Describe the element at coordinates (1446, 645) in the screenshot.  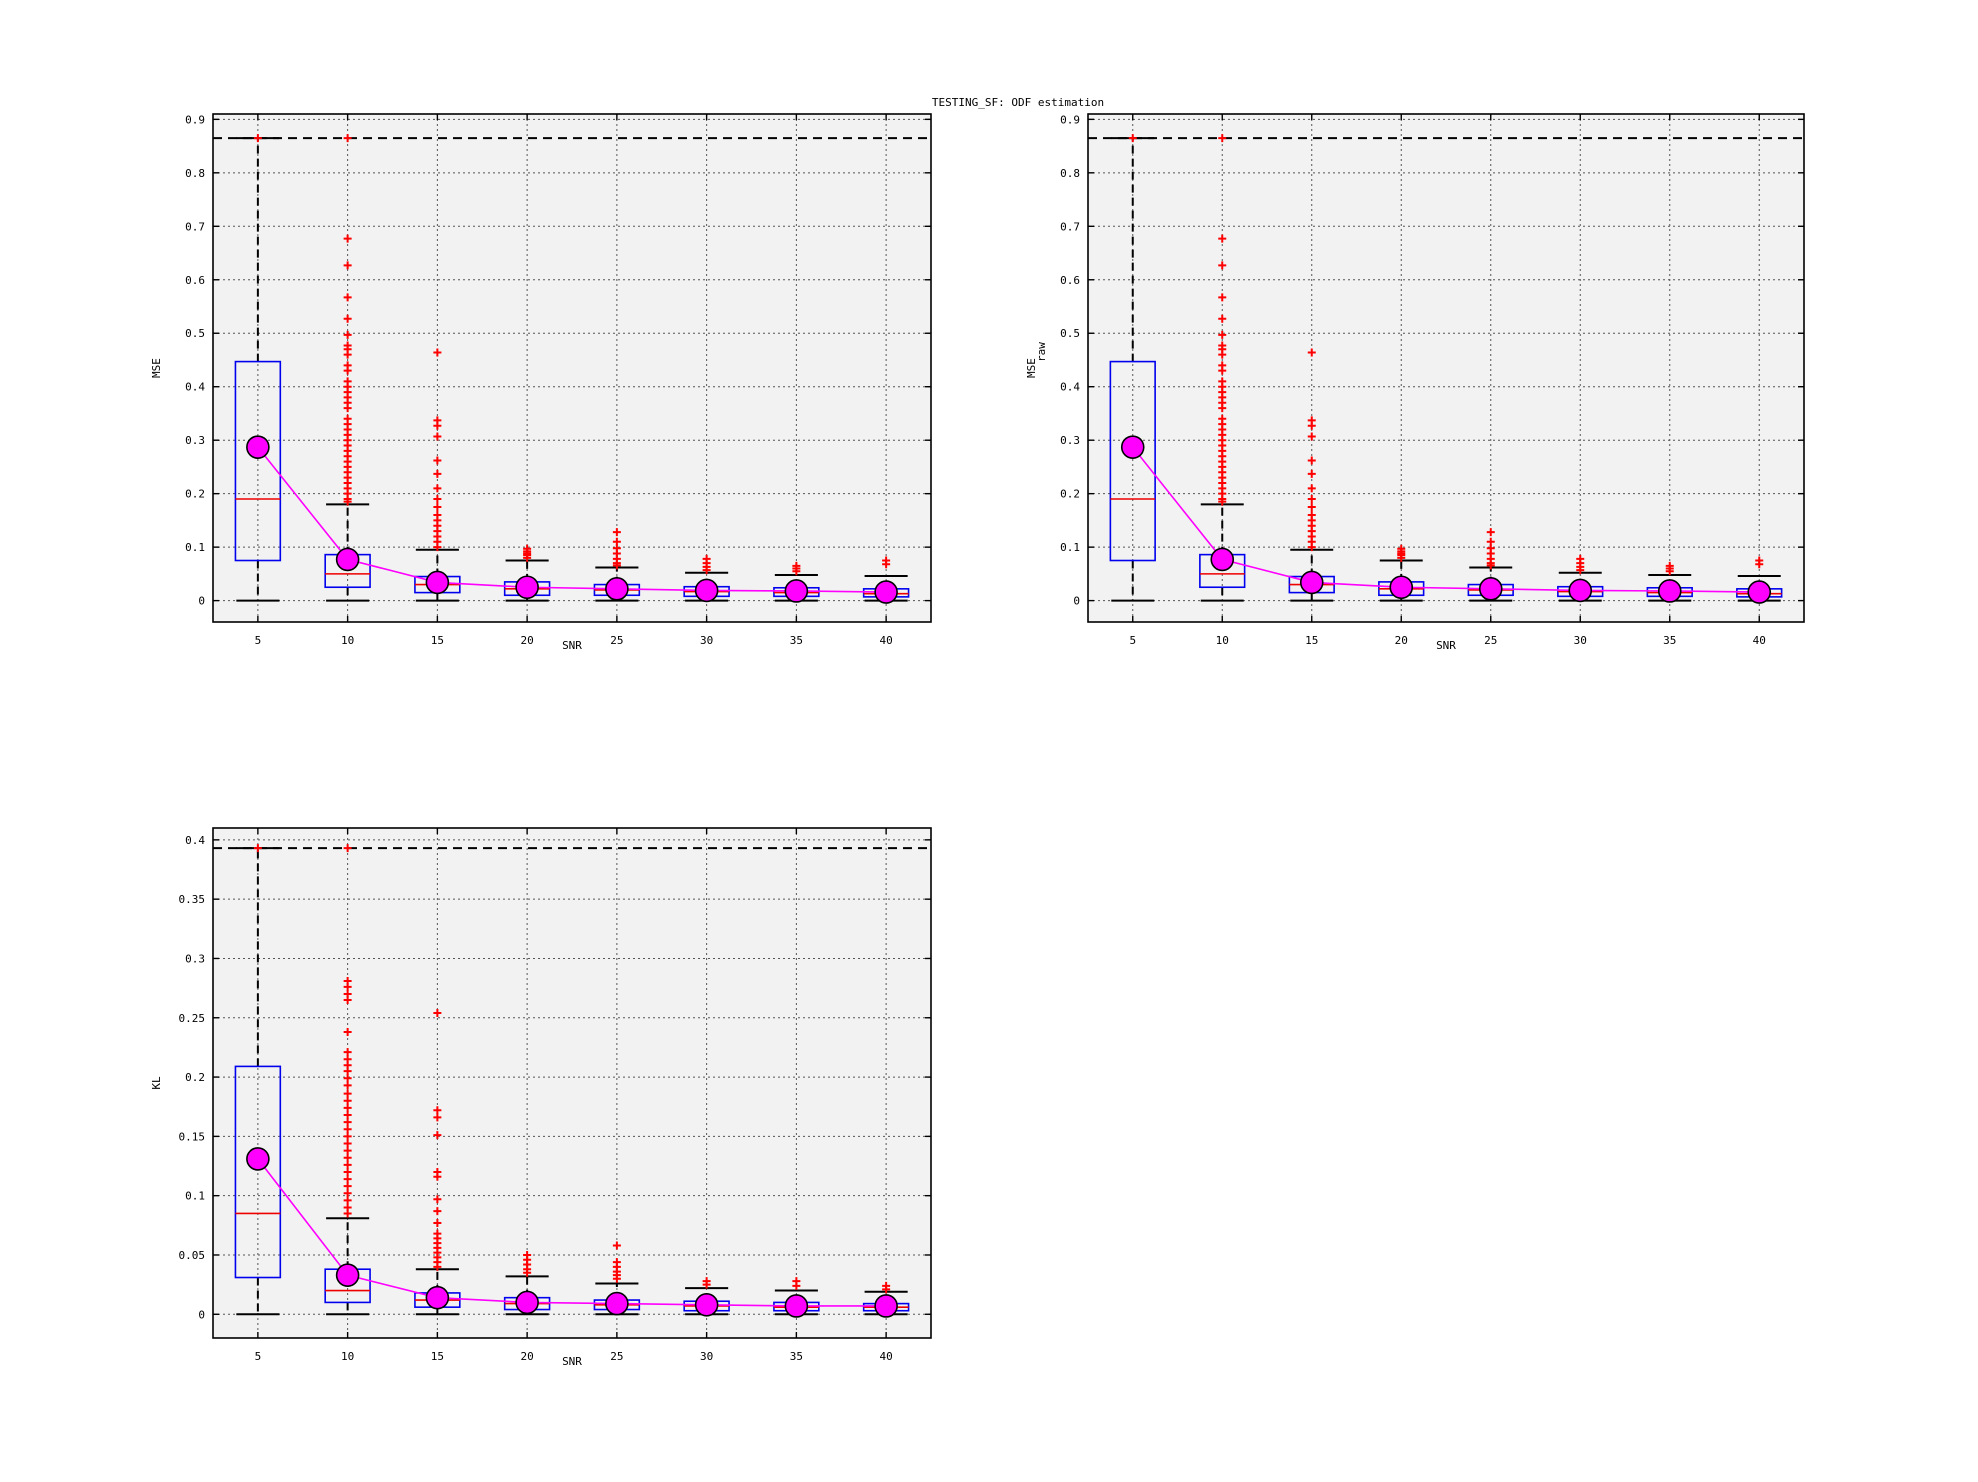
I see `x-axis-label: SNR` at that location.